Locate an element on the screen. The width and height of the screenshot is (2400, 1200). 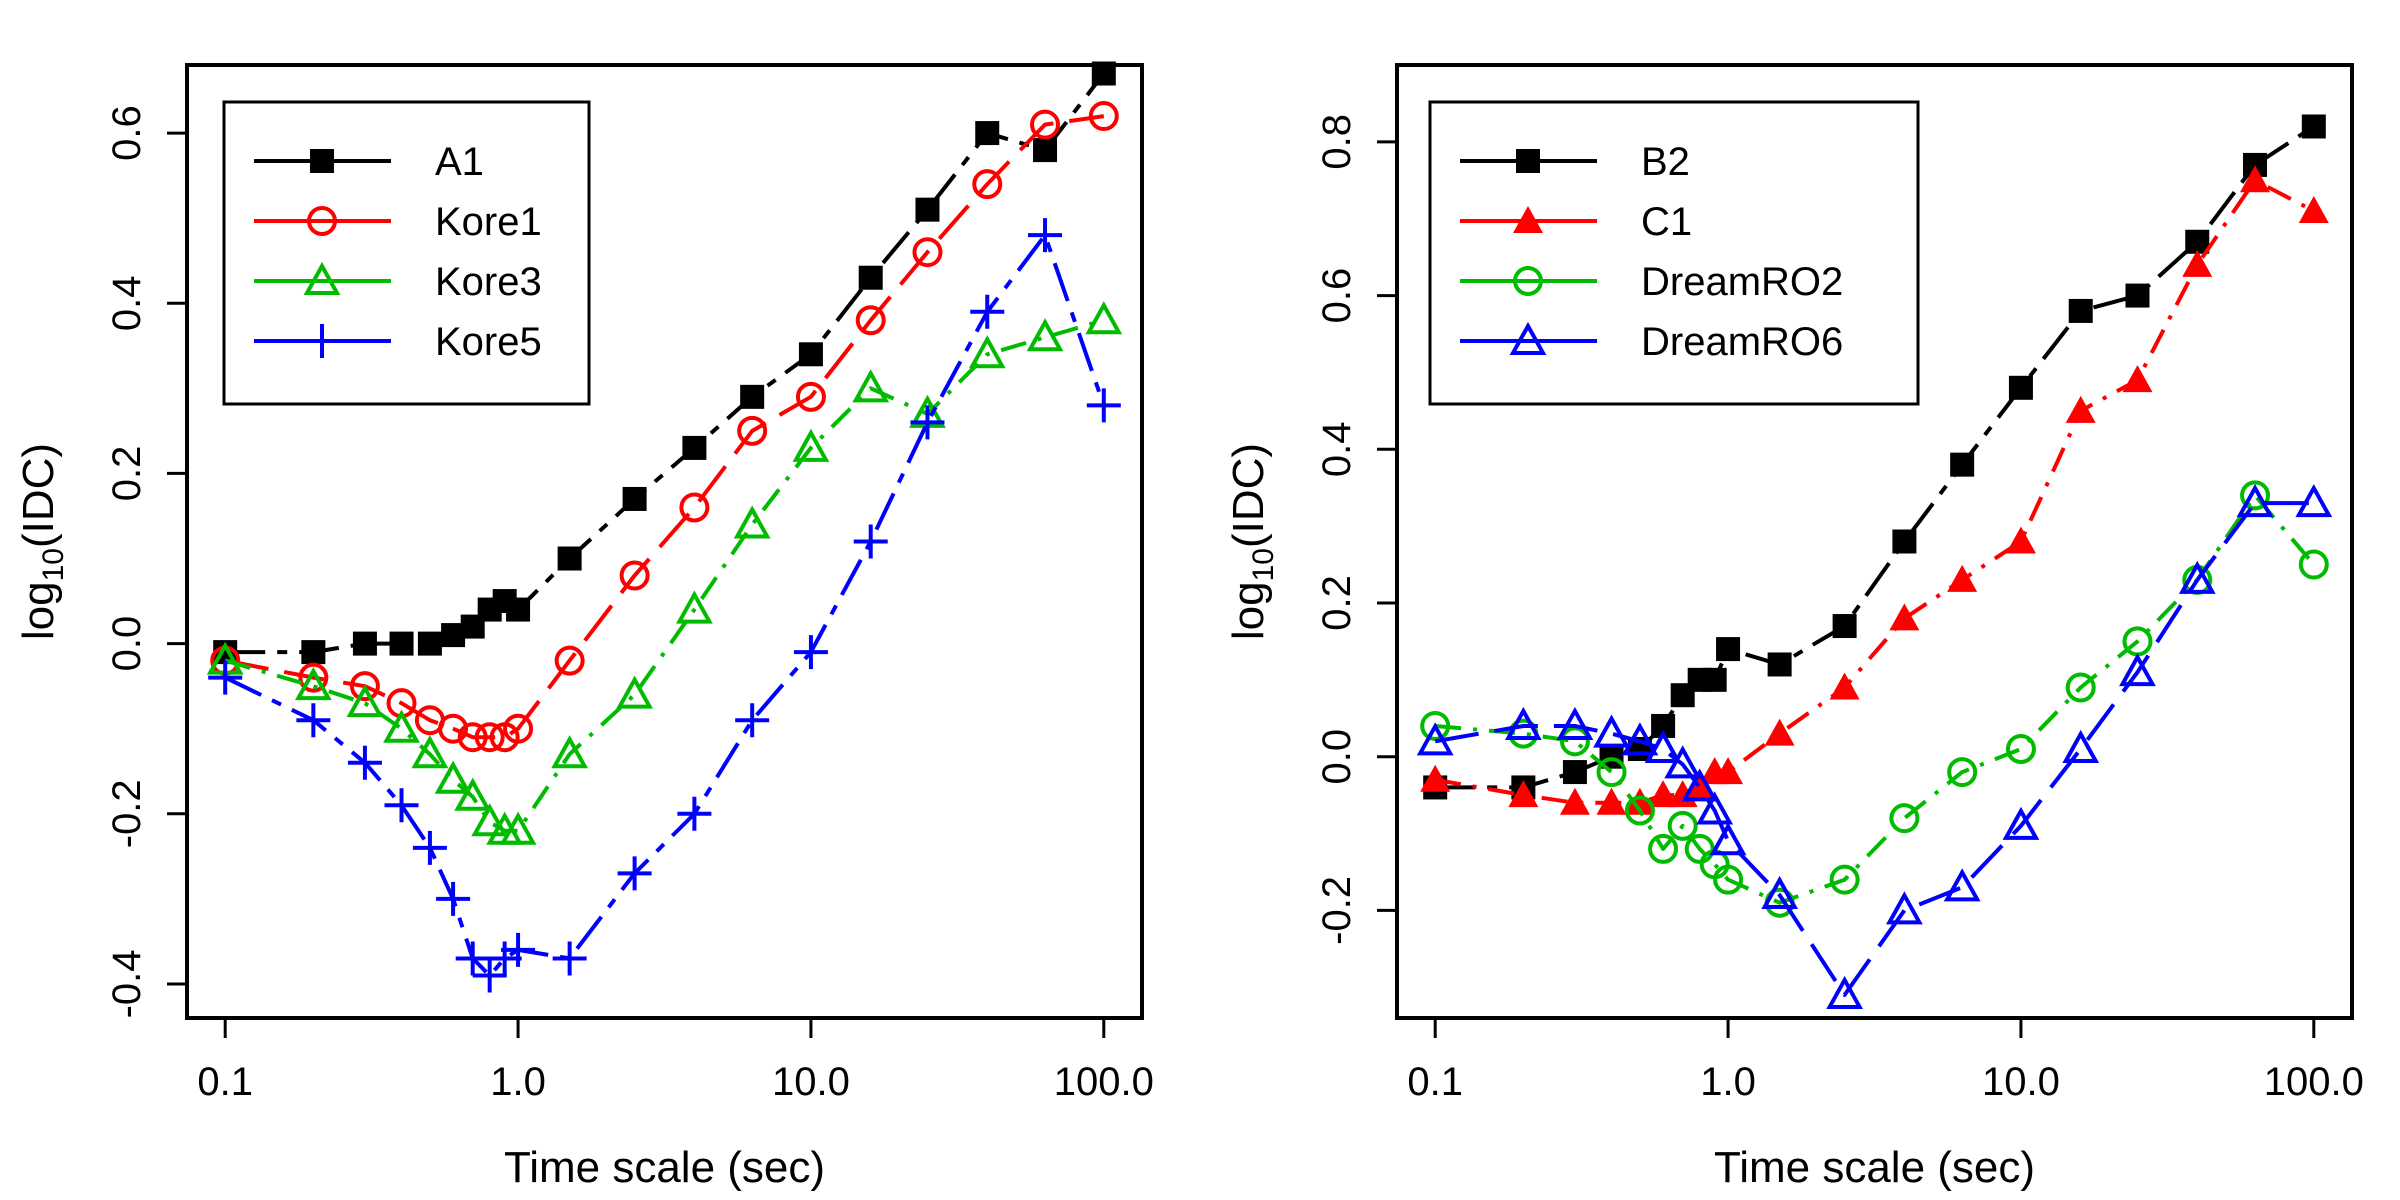
y-tick-label: 0.8 is located at coordinates (1337, 142).